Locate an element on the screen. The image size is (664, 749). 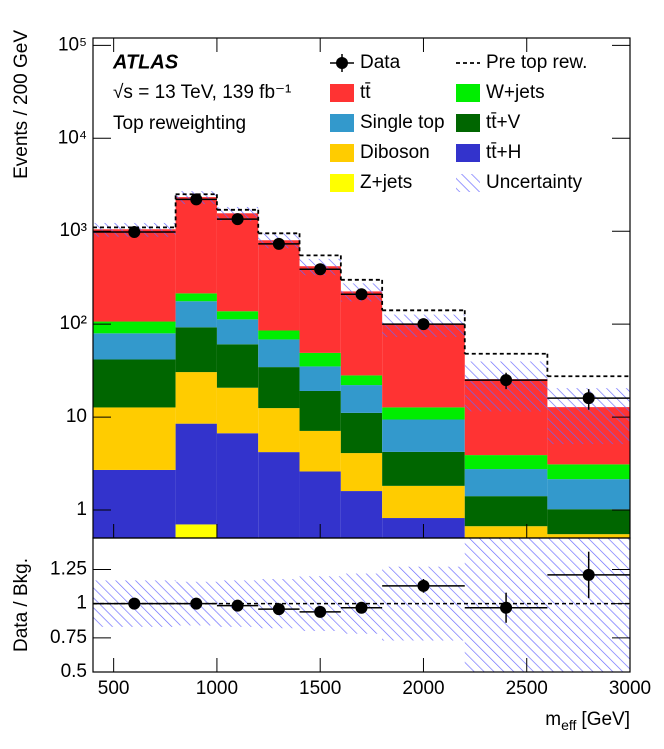
x-axis-label: meff [GeV] is located at coordinates (587, 721).